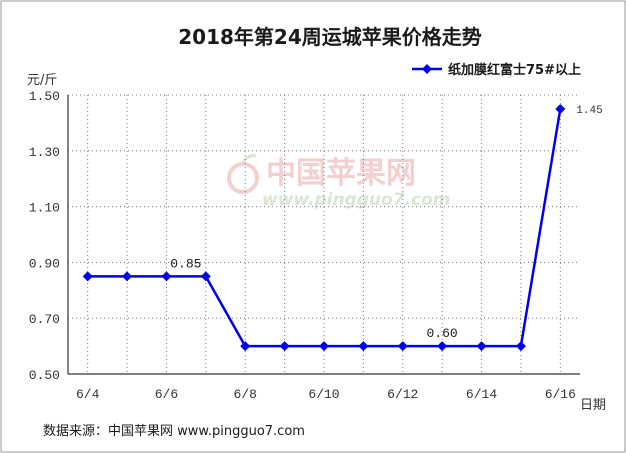 This screenshot has width=626, height=453. Describe the element at coordinates (442, 333) in the screenshot. I see `data-label: 0.60` at that location.